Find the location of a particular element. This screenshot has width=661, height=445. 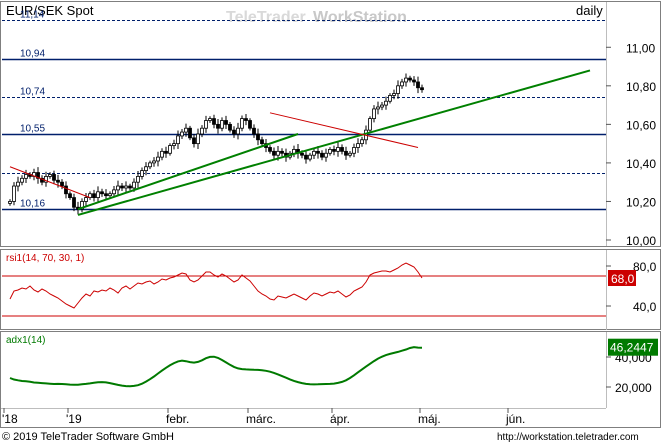

rsi-last-value-badge is located at coordinates (622, 278).